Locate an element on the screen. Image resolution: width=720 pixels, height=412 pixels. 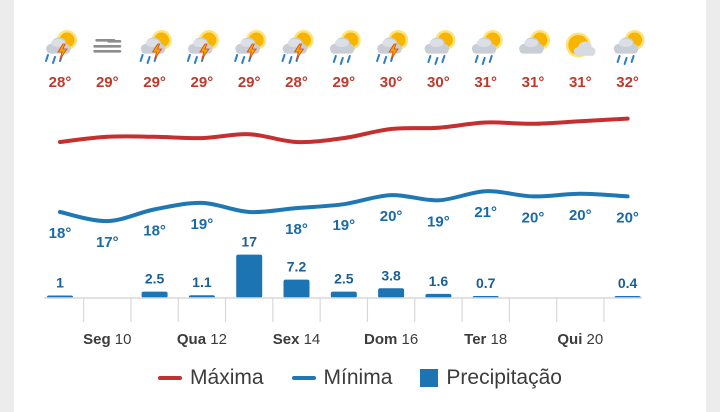
min-temp-label: 17° is located at coordinates (107, 242).